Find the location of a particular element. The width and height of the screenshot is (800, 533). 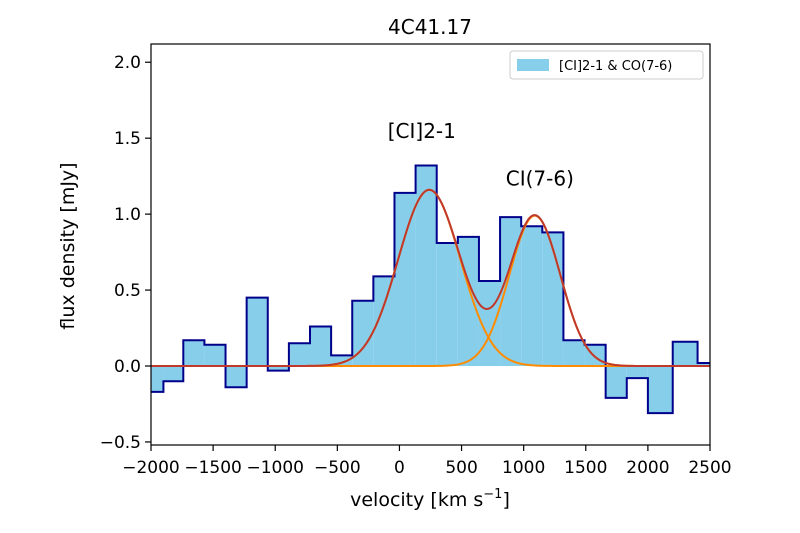

legend: [CI]2-1 & CO(7-6) is located at coordinates (606, 65).